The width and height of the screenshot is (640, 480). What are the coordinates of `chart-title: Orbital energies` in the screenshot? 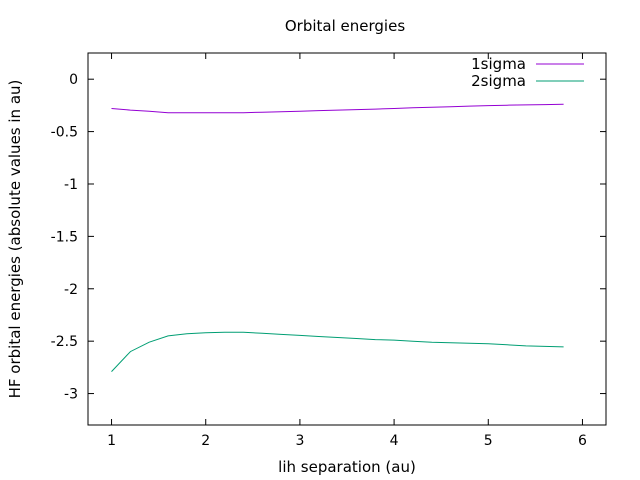 It's located at (345, 26).